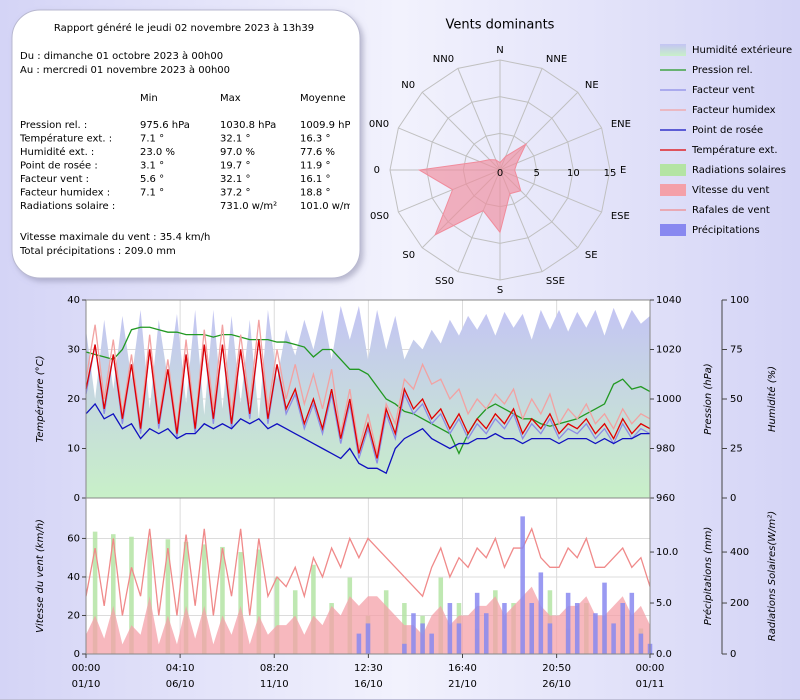 Image resolution: width=800 pixels, height=700 pixels. Describe the element at coordinates (736, 399) in the screenshot. I see `y3-tick-label: 50` at that location.